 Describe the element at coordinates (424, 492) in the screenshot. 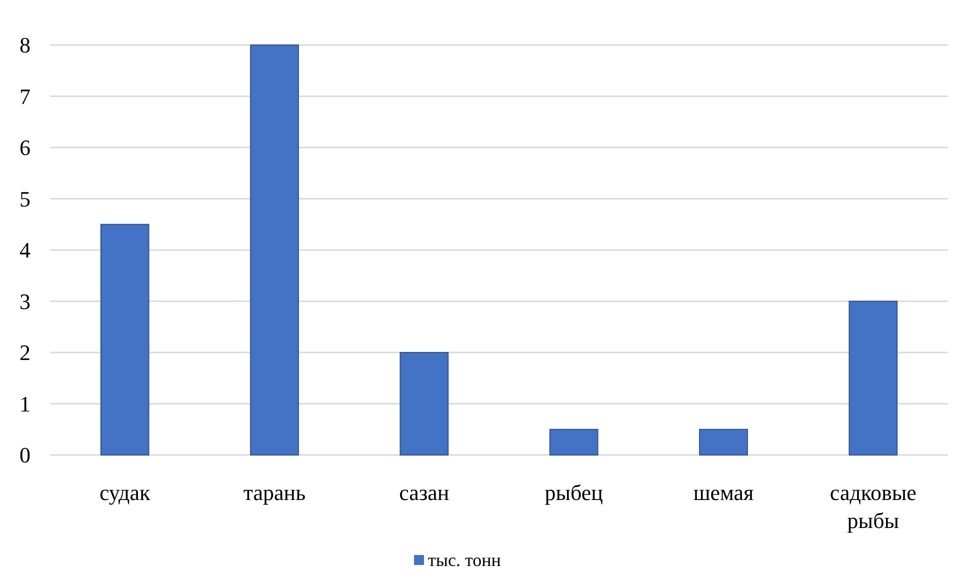

I see `x-tick-label: сазан` at that location.